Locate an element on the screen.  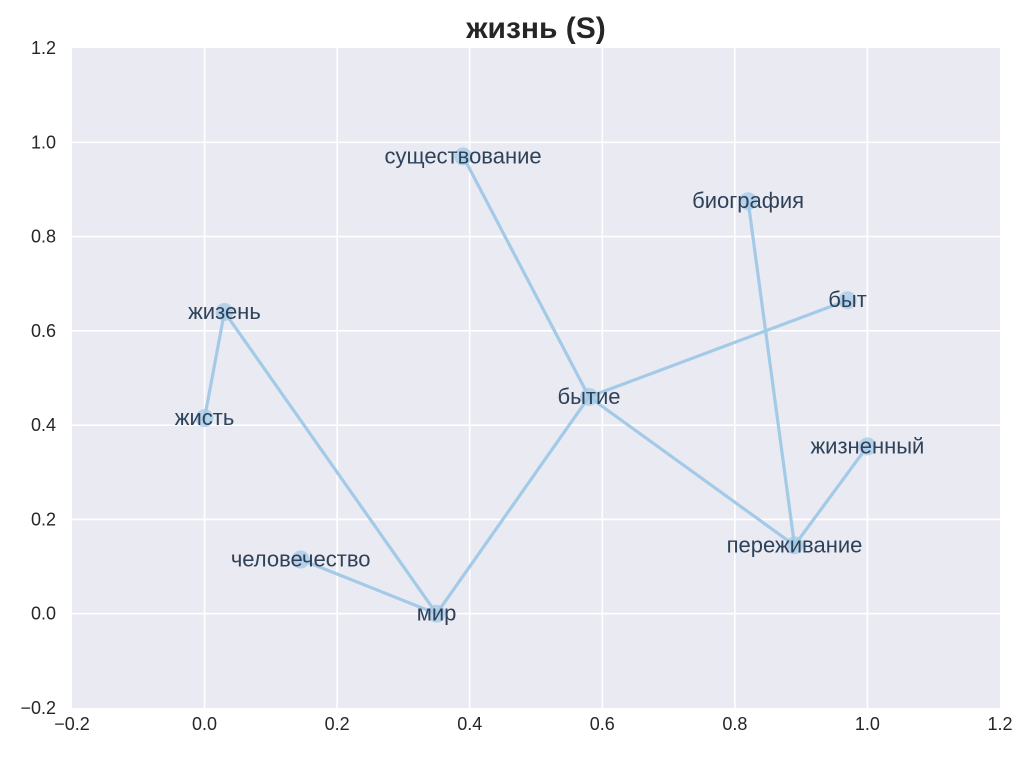
edge-bytie-sushchestvovanie is located at coordinates (526, 276).